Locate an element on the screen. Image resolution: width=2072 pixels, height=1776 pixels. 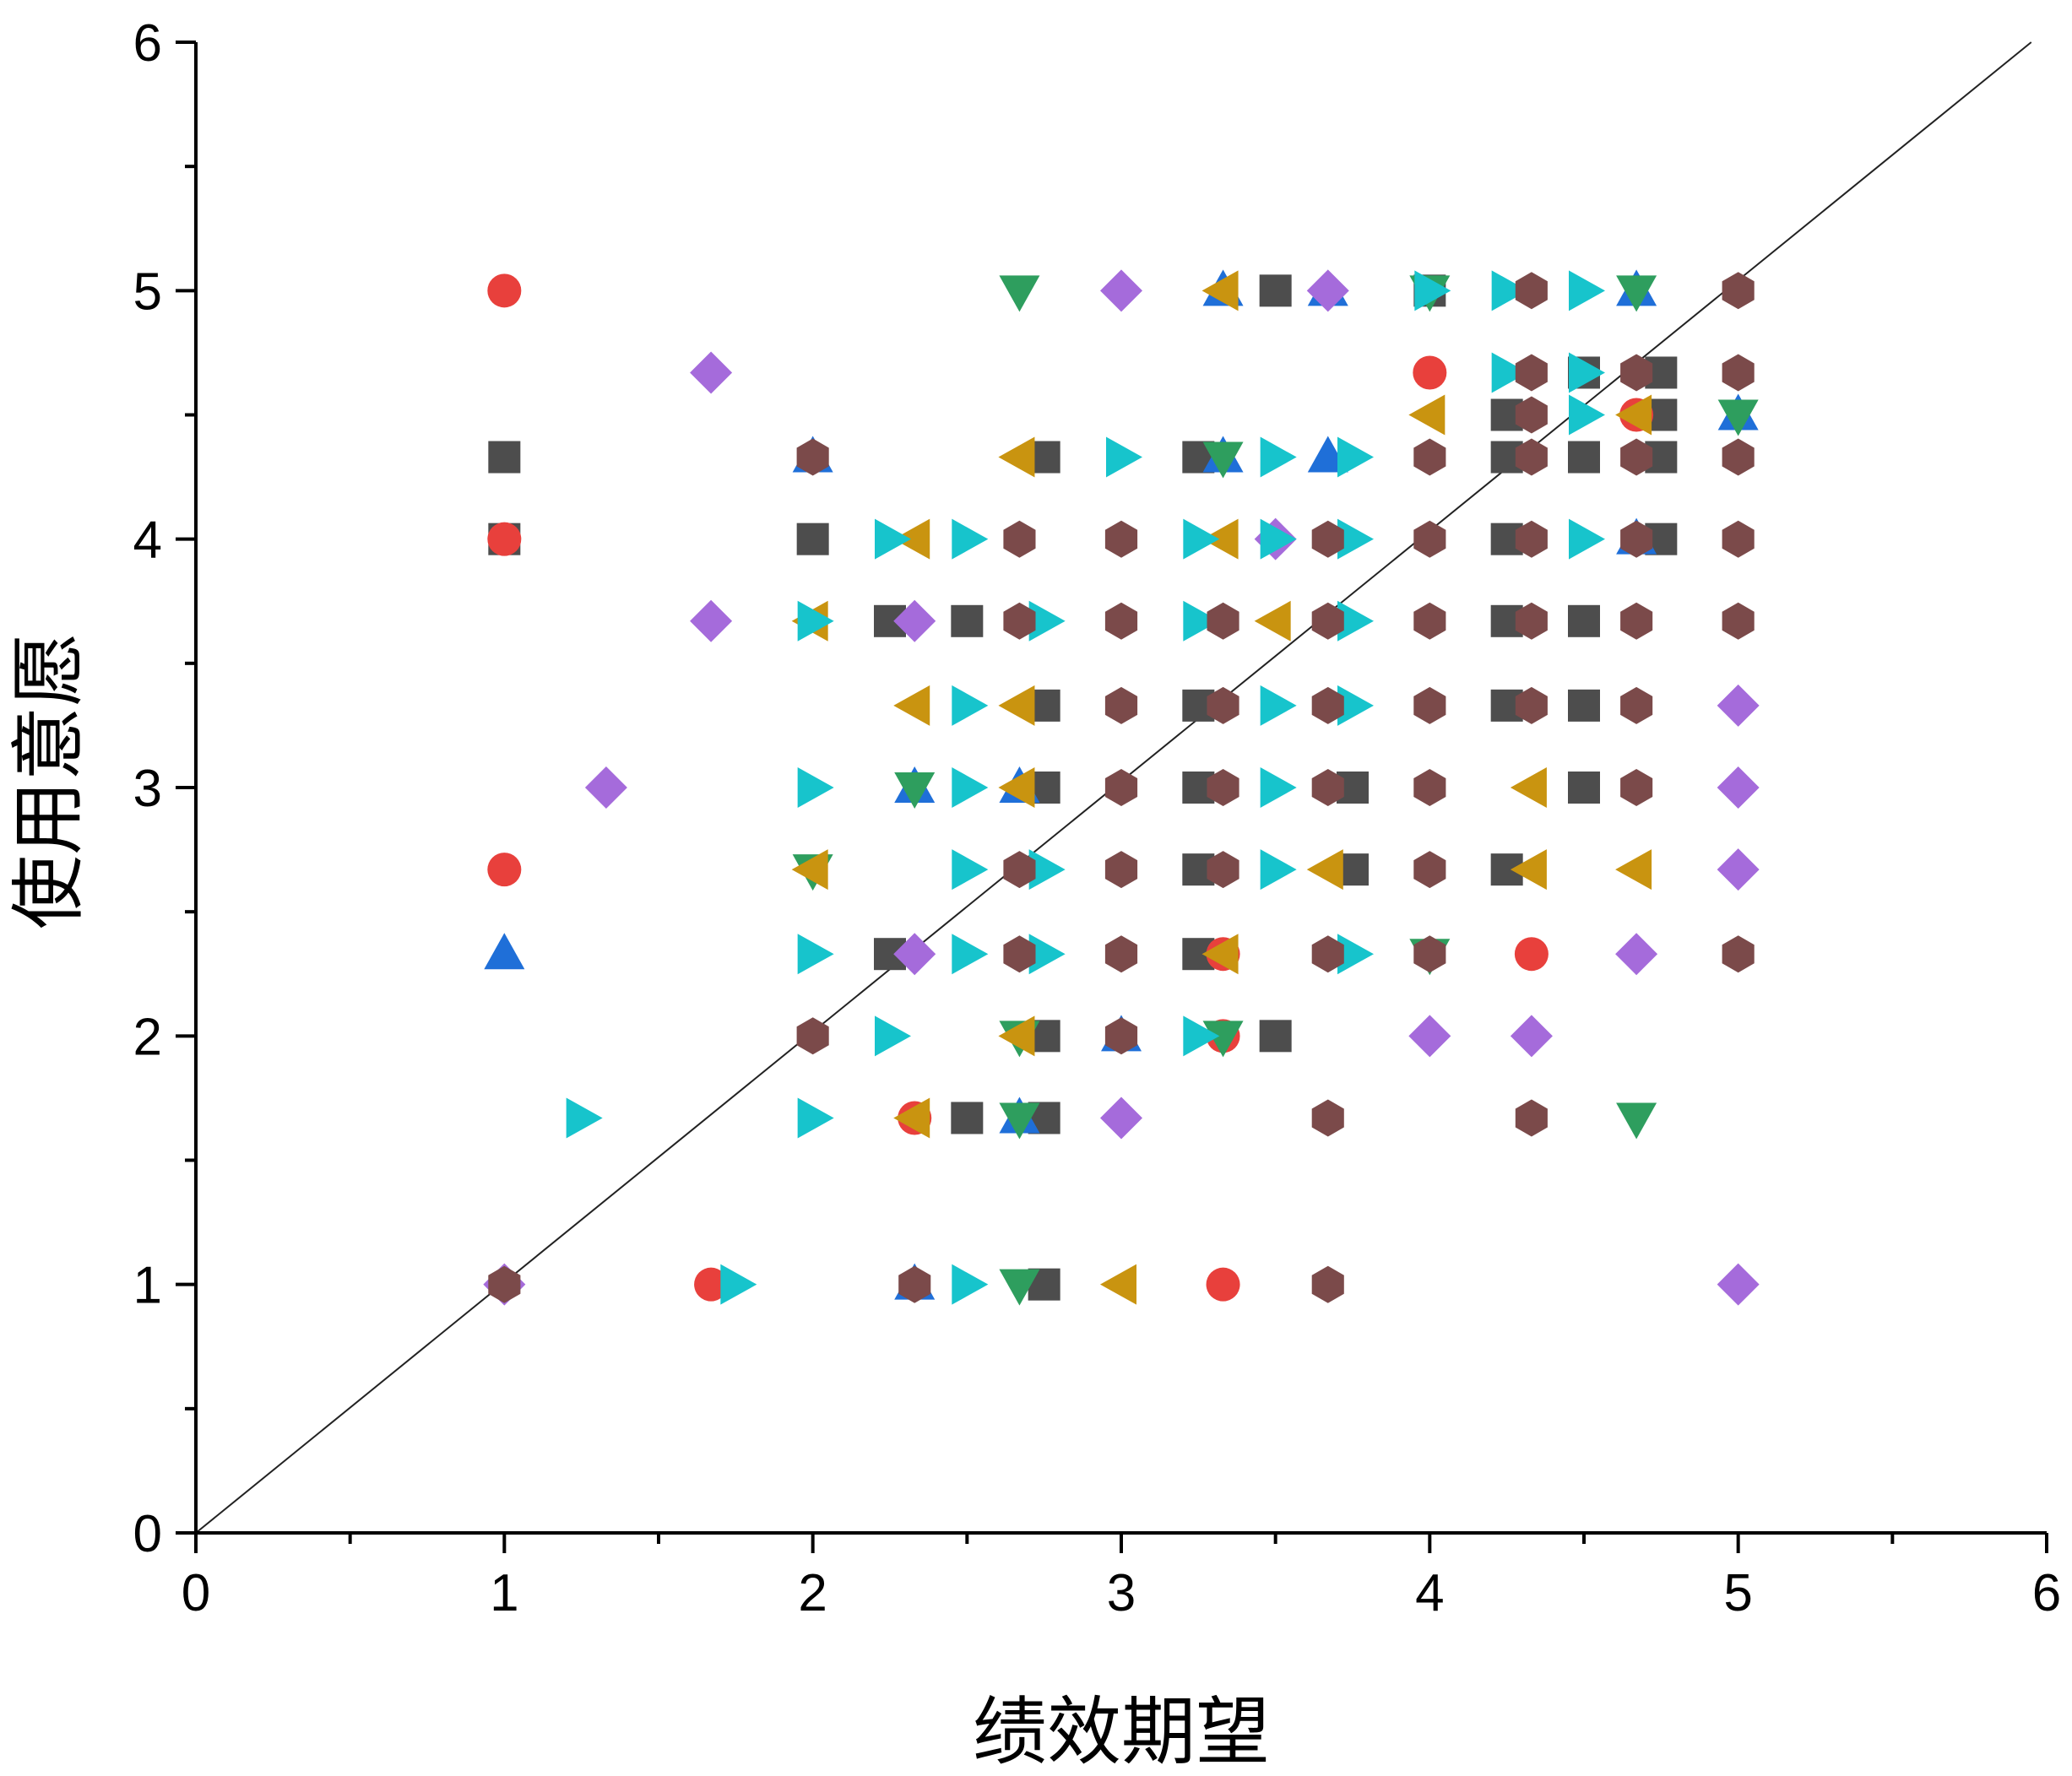
x-tick-label: 2 is located at coordinates (812, 1593).